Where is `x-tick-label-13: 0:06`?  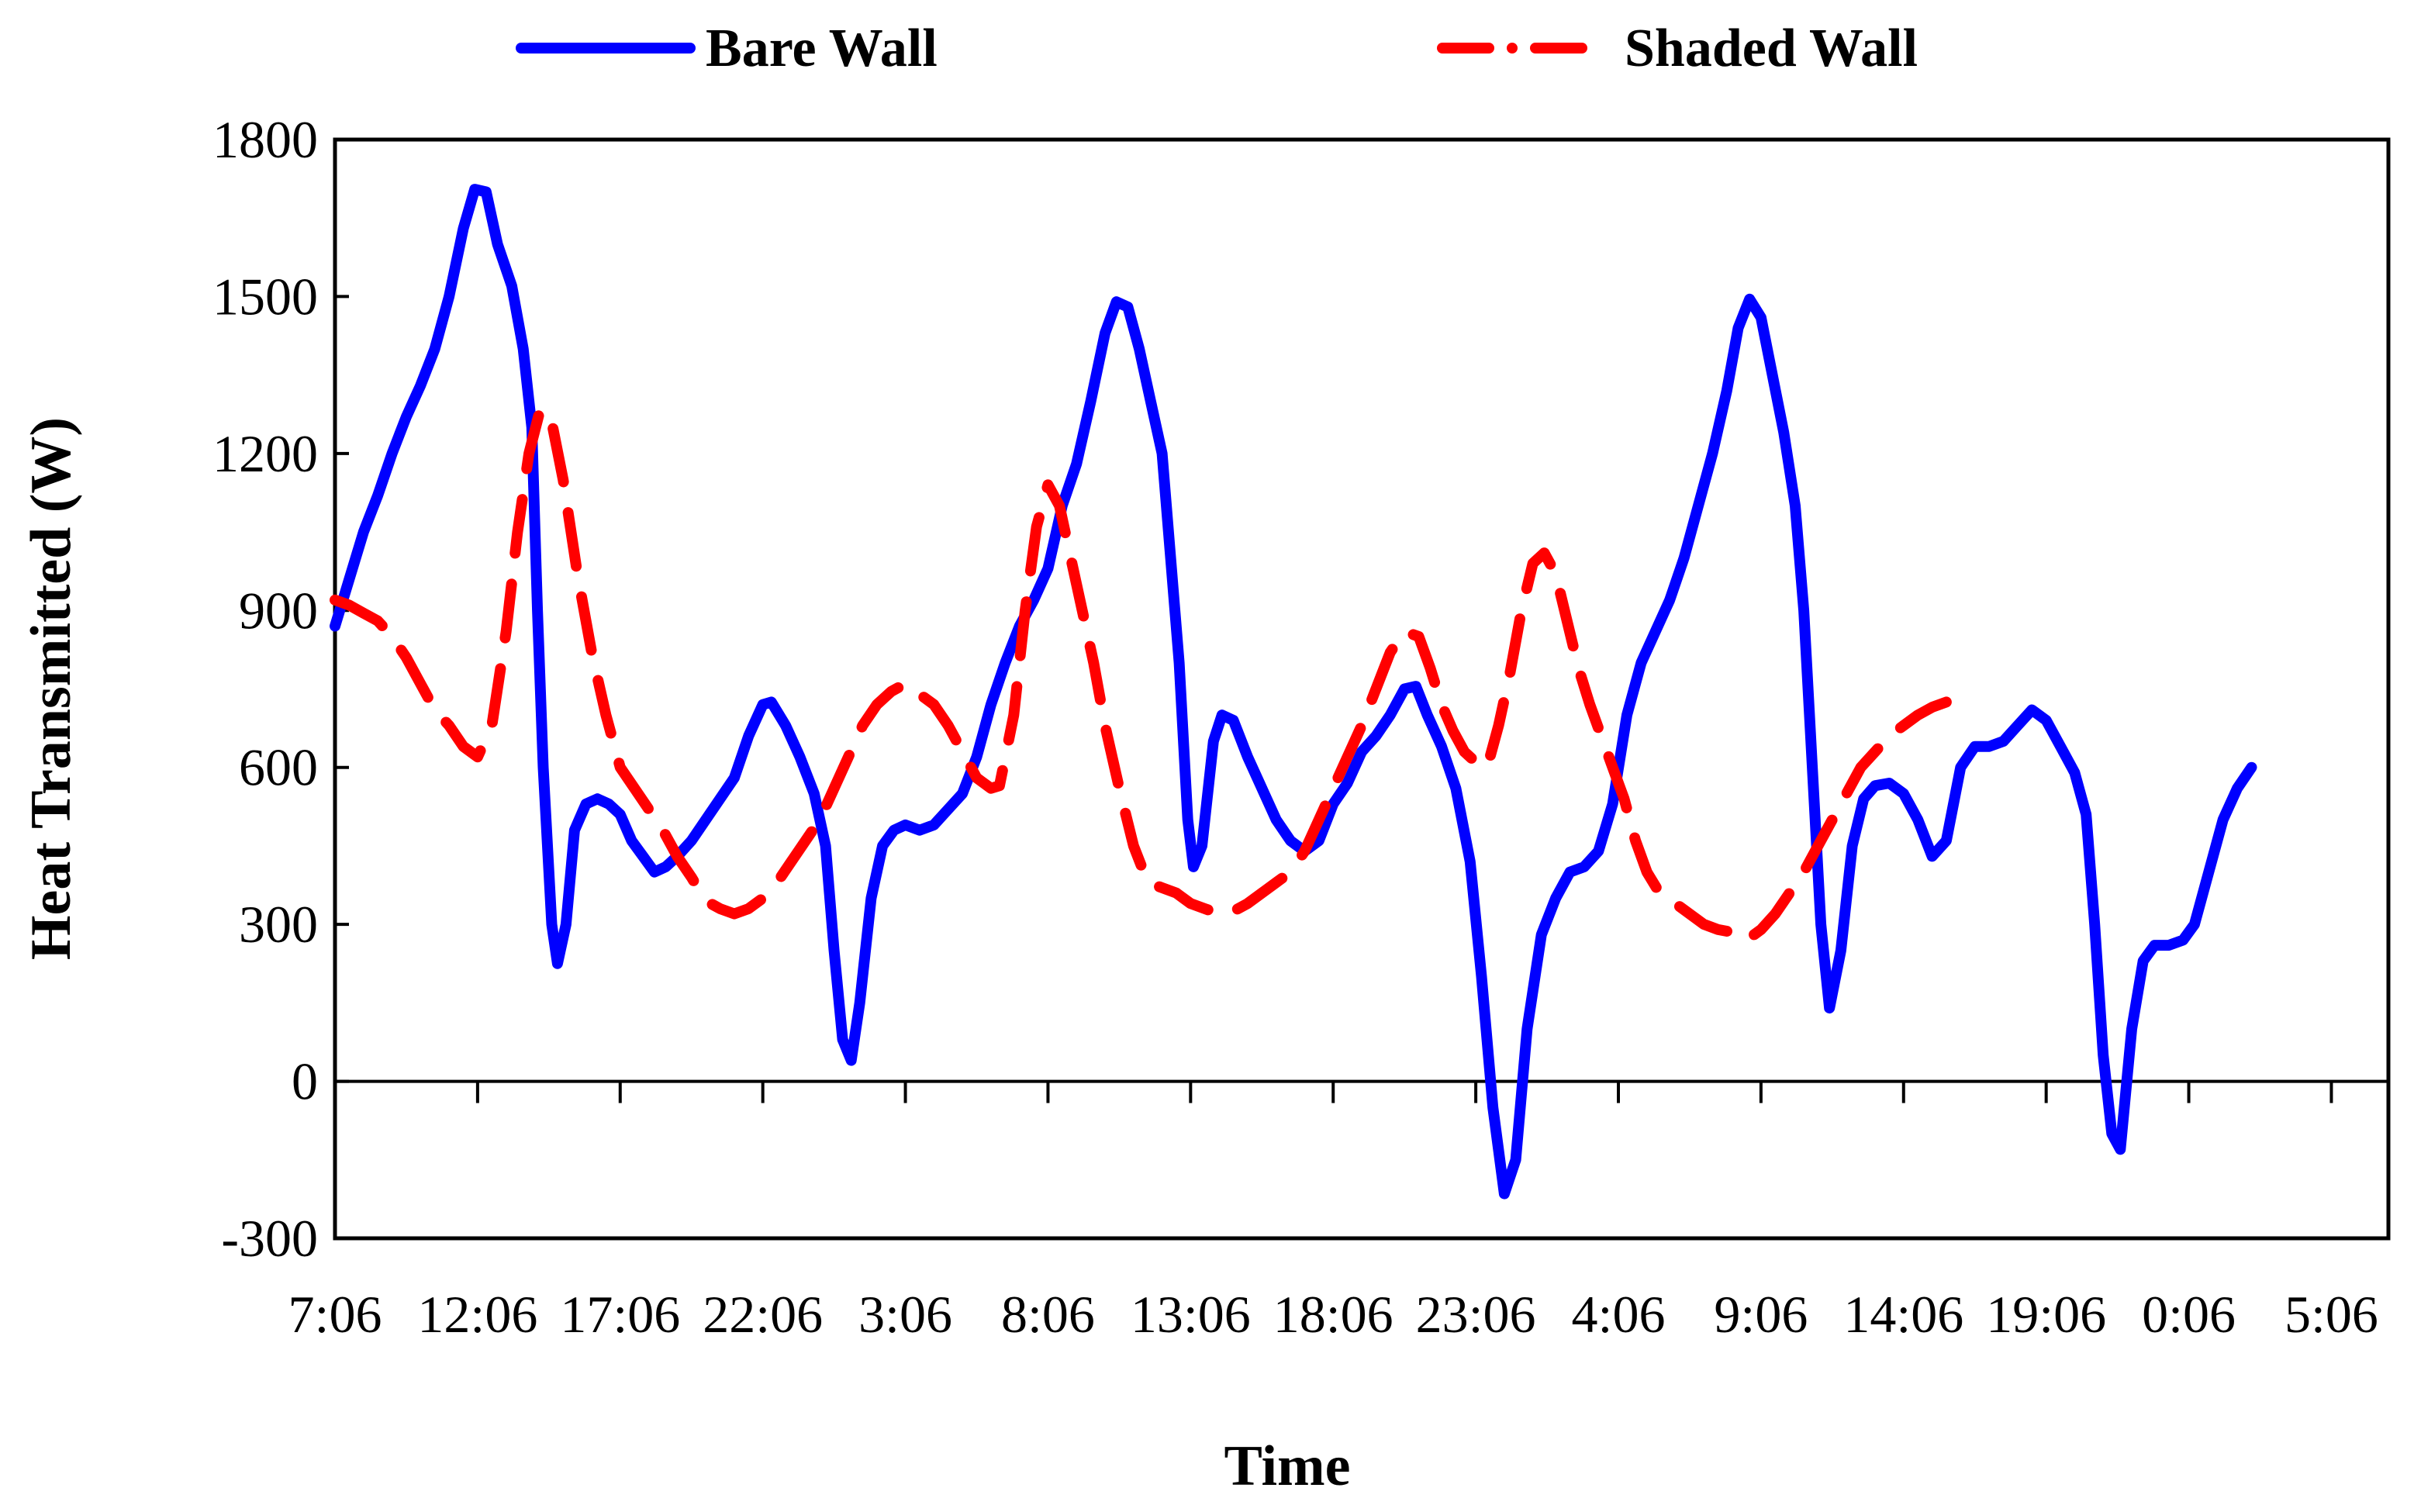
x-tick-label-13: 0:06 is located at coordinates (2189, 1314).